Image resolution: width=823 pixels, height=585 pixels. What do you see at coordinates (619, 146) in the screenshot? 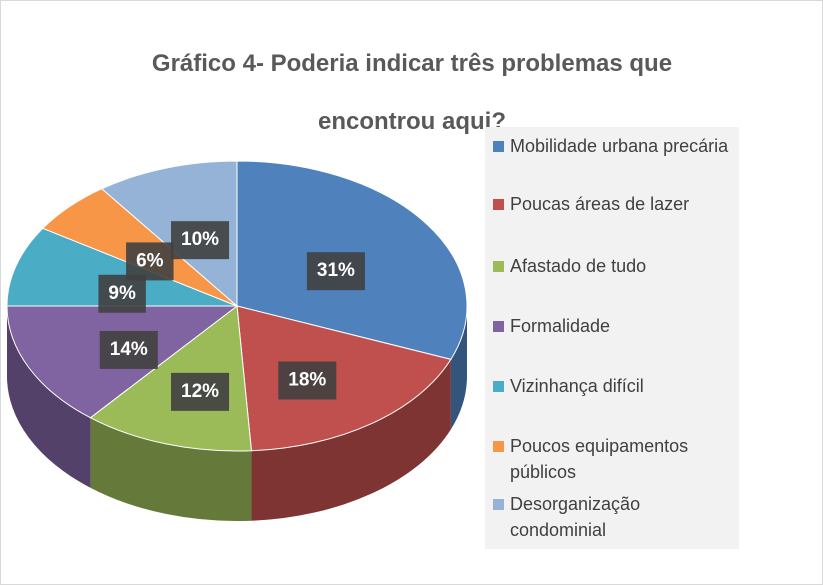
I see `legend-label: Mobilidade urbana precária` at bounding box center [619, 146].